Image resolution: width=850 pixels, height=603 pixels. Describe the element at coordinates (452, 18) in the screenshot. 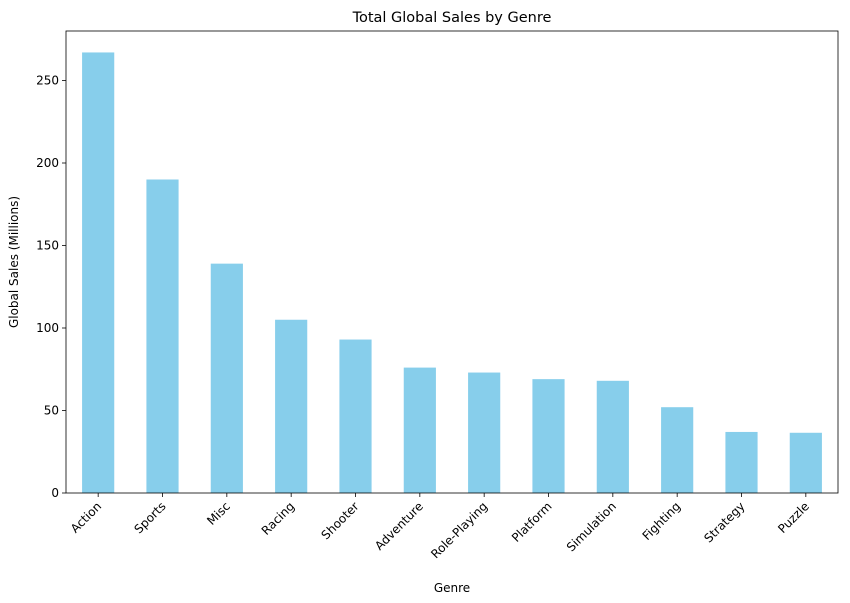

I see `chart-title: Total Global Sales by Genre` at that location.